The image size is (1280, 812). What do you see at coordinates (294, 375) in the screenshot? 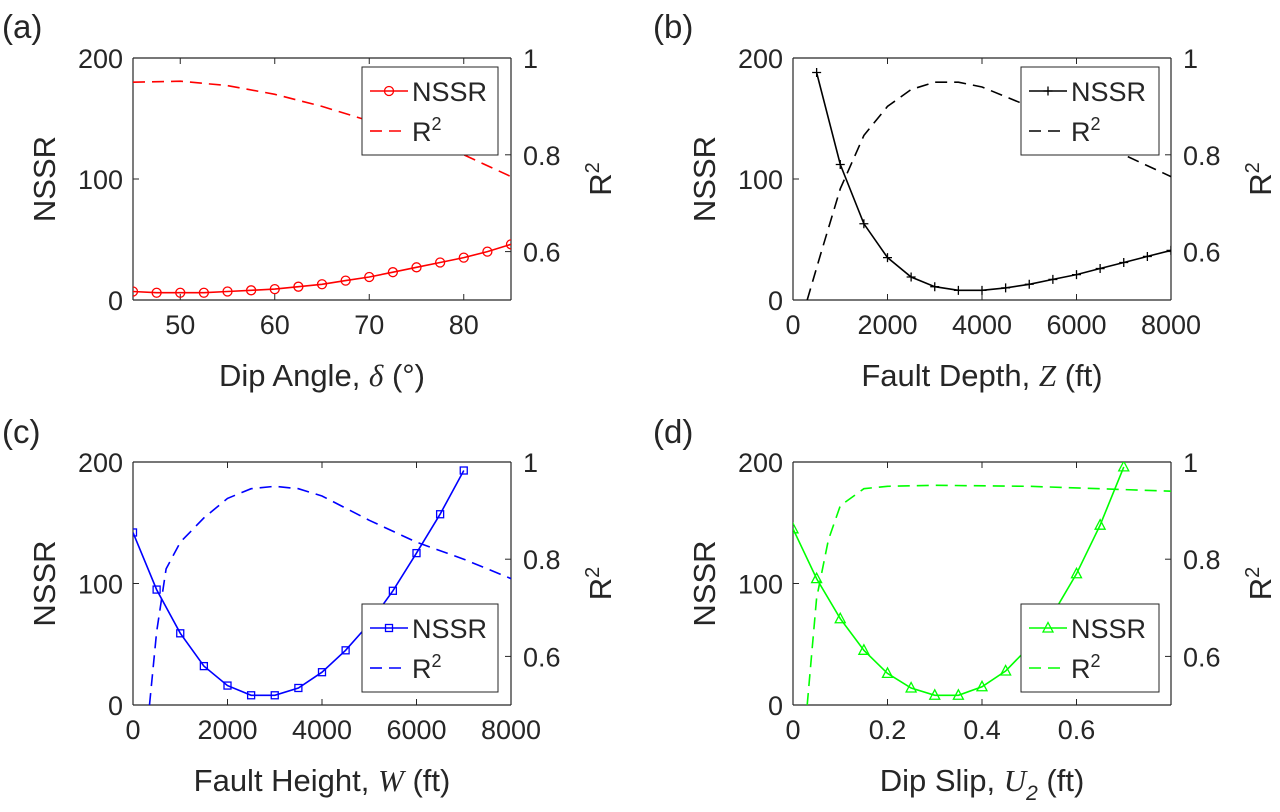
I see `x-label-text: Dip Angle,` at bounding box center [294, 375].